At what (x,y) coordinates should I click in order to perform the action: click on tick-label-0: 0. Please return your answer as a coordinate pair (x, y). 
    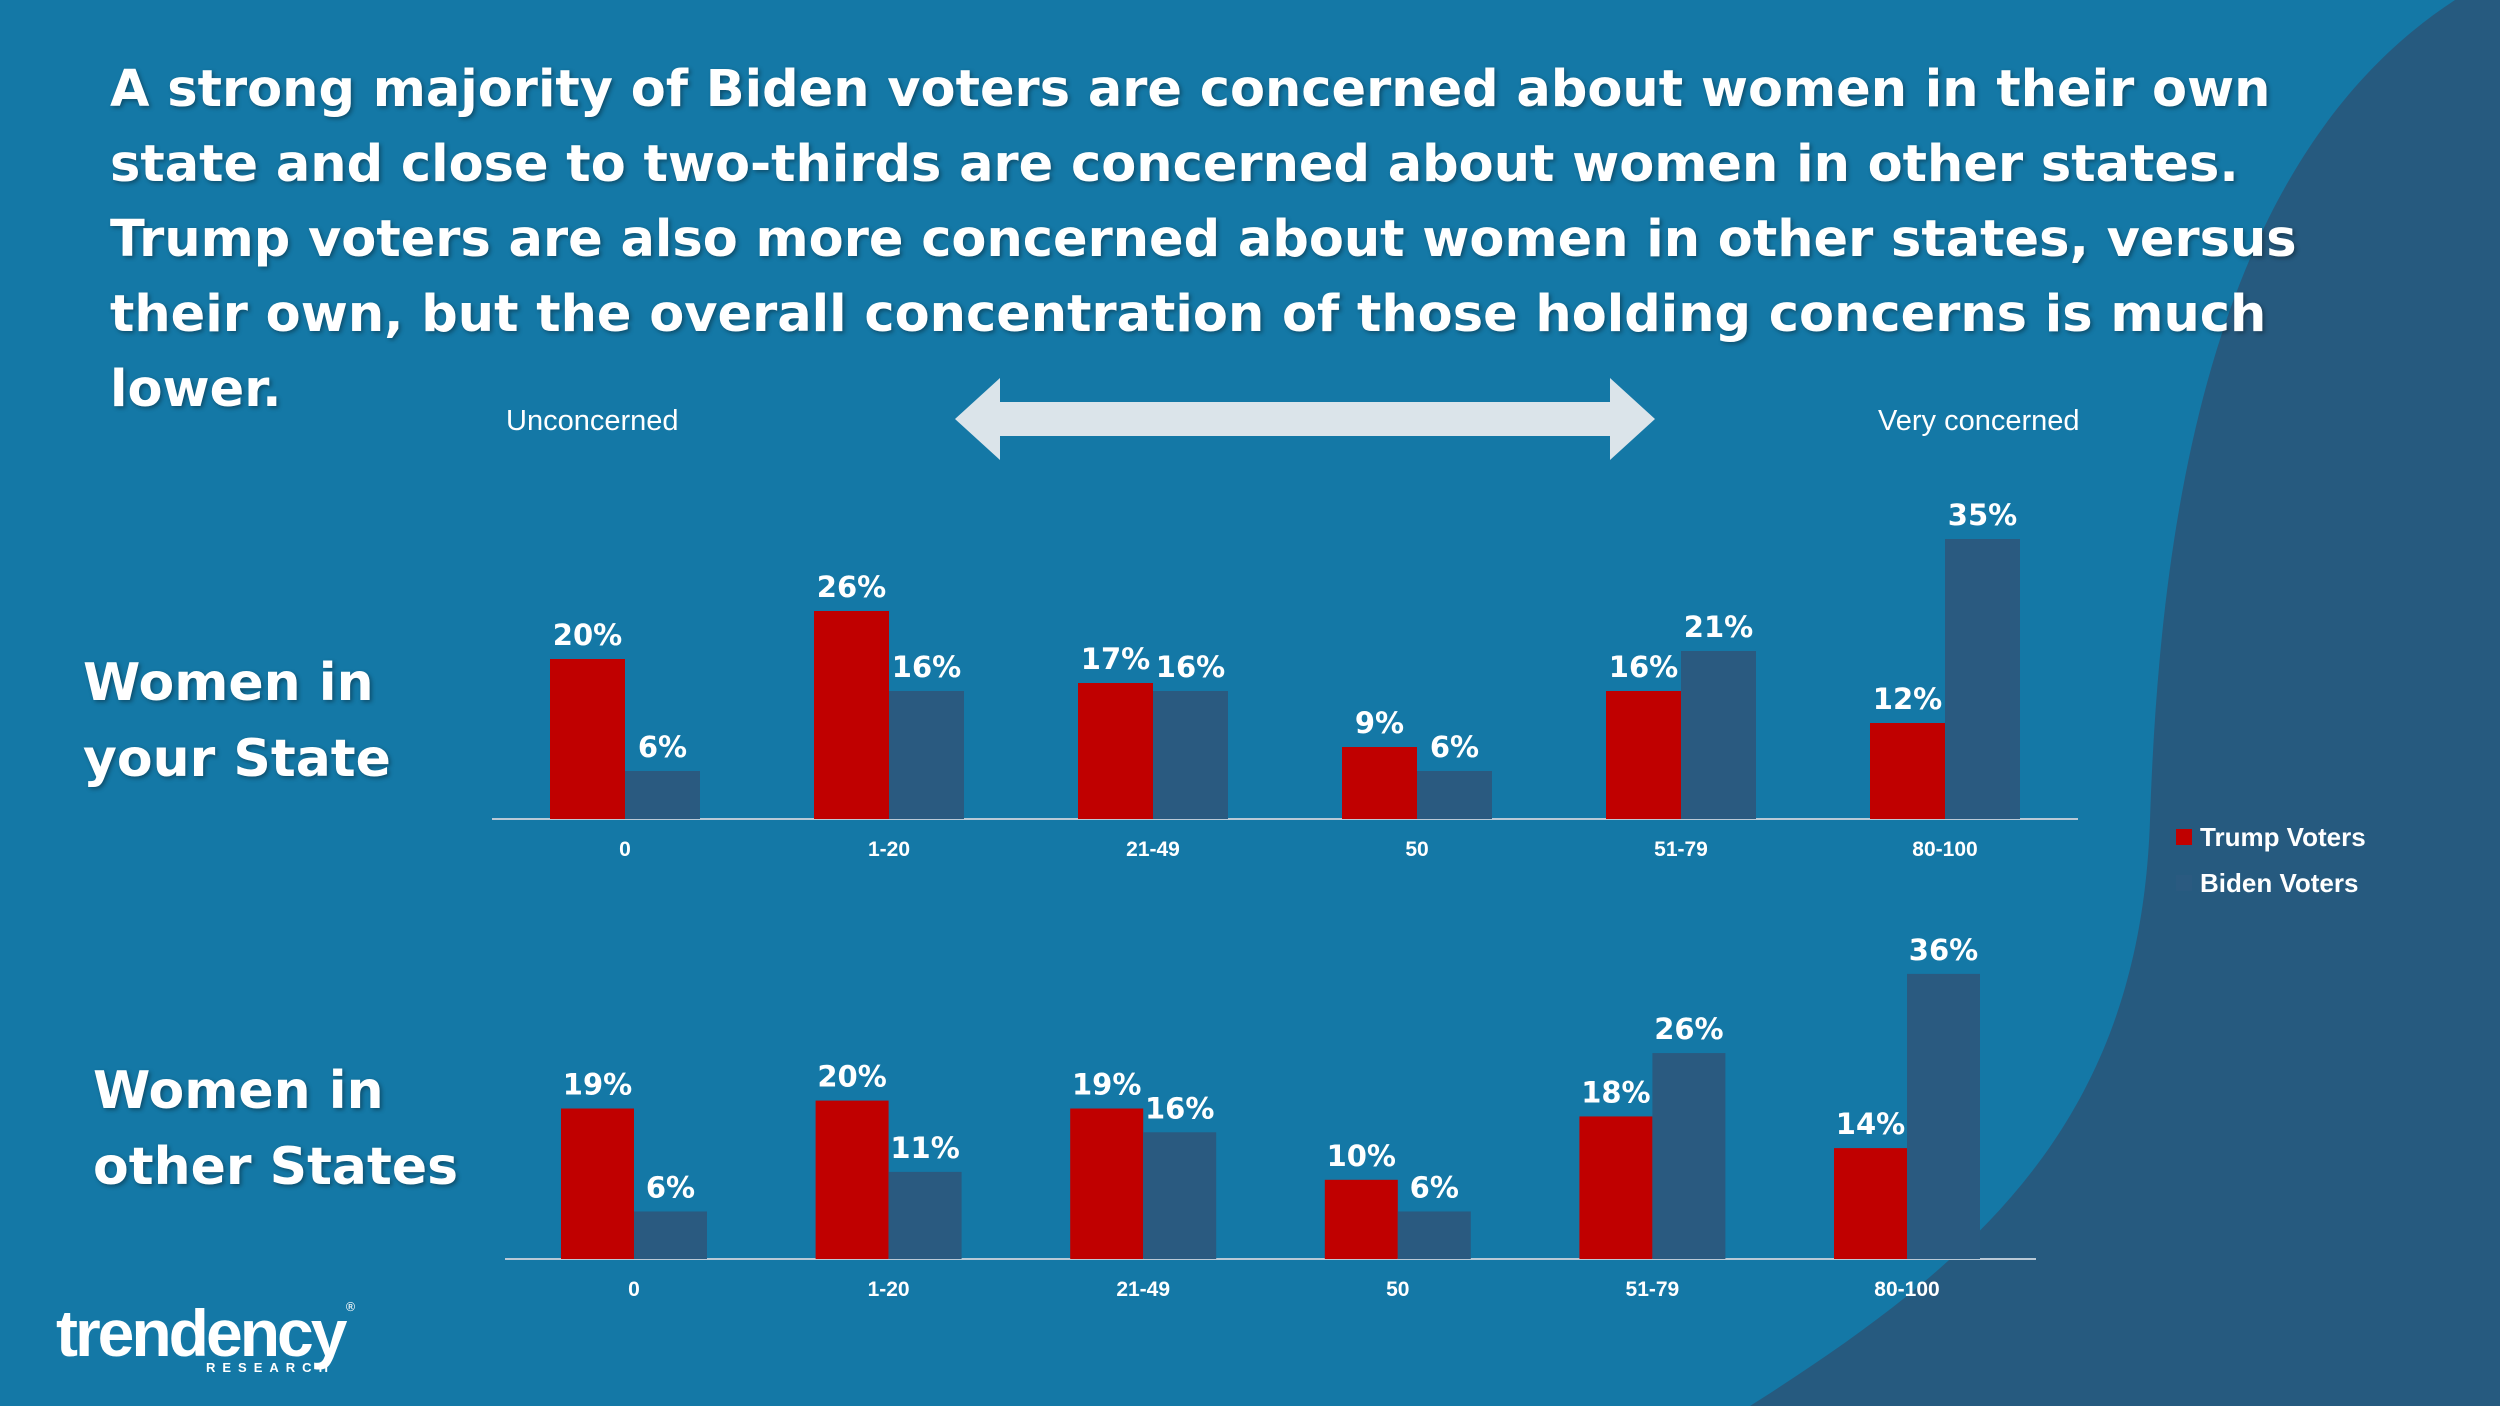
    Looking at the image, I should click on (625, 849).